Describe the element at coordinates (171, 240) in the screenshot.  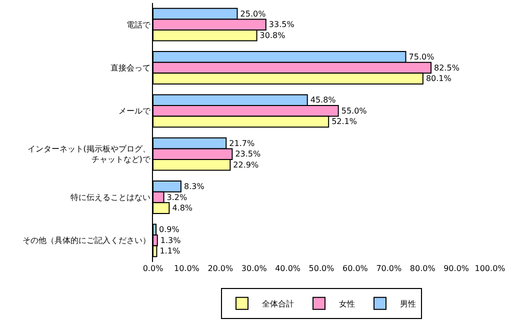
I see `data-label: 1.3%` at that location.